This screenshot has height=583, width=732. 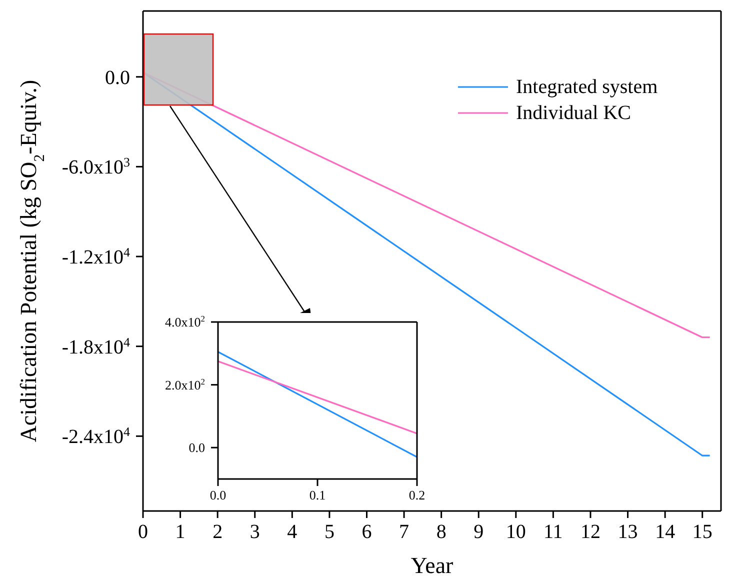 I want to click on legend-label: Integrated system, so click(x=587, y=87).